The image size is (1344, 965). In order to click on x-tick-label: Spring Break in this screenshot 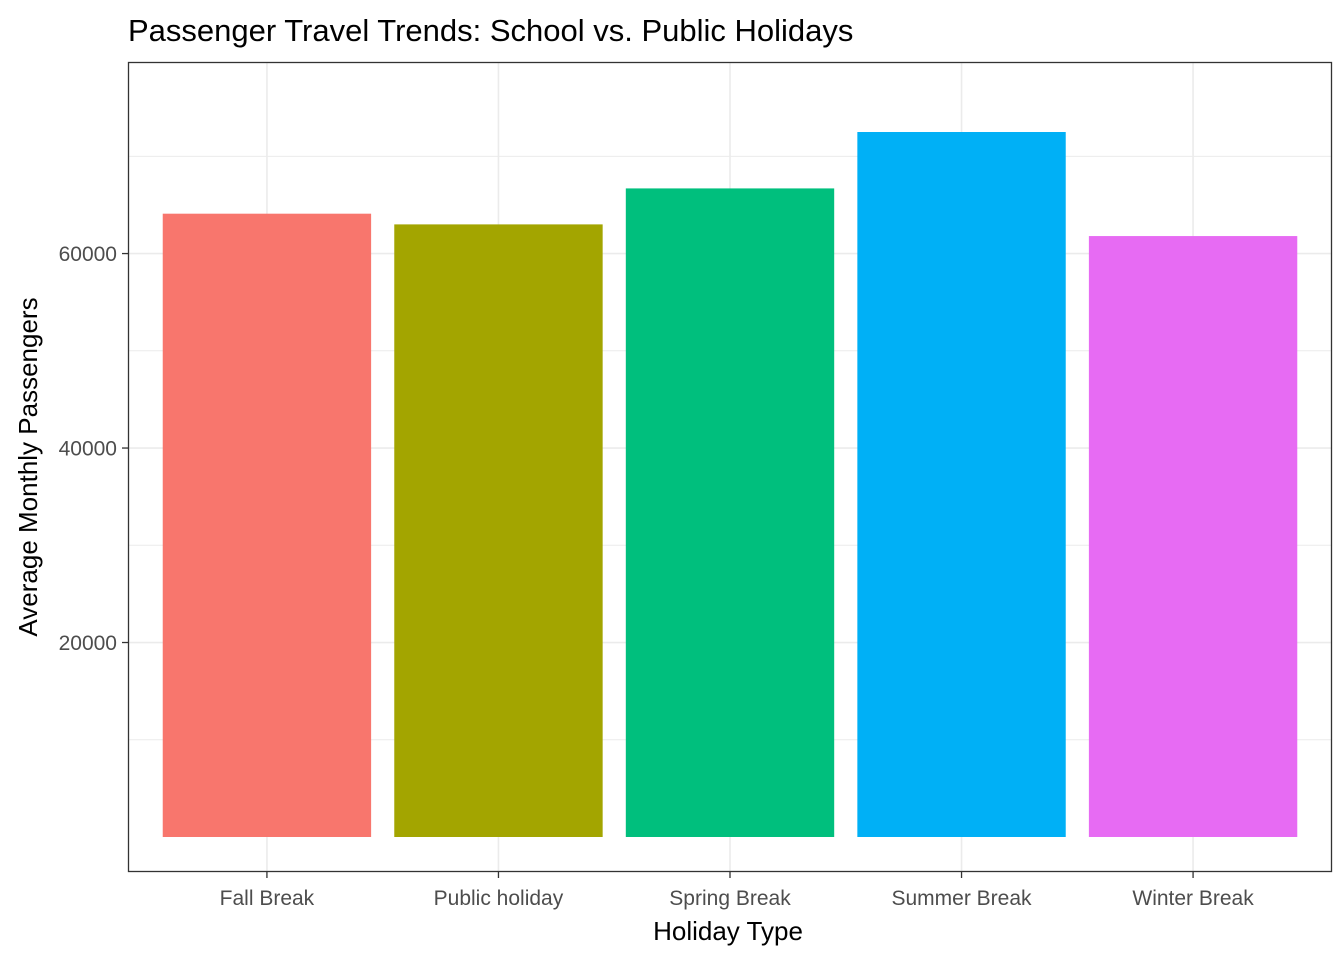, I will do `click(730, 898)`.